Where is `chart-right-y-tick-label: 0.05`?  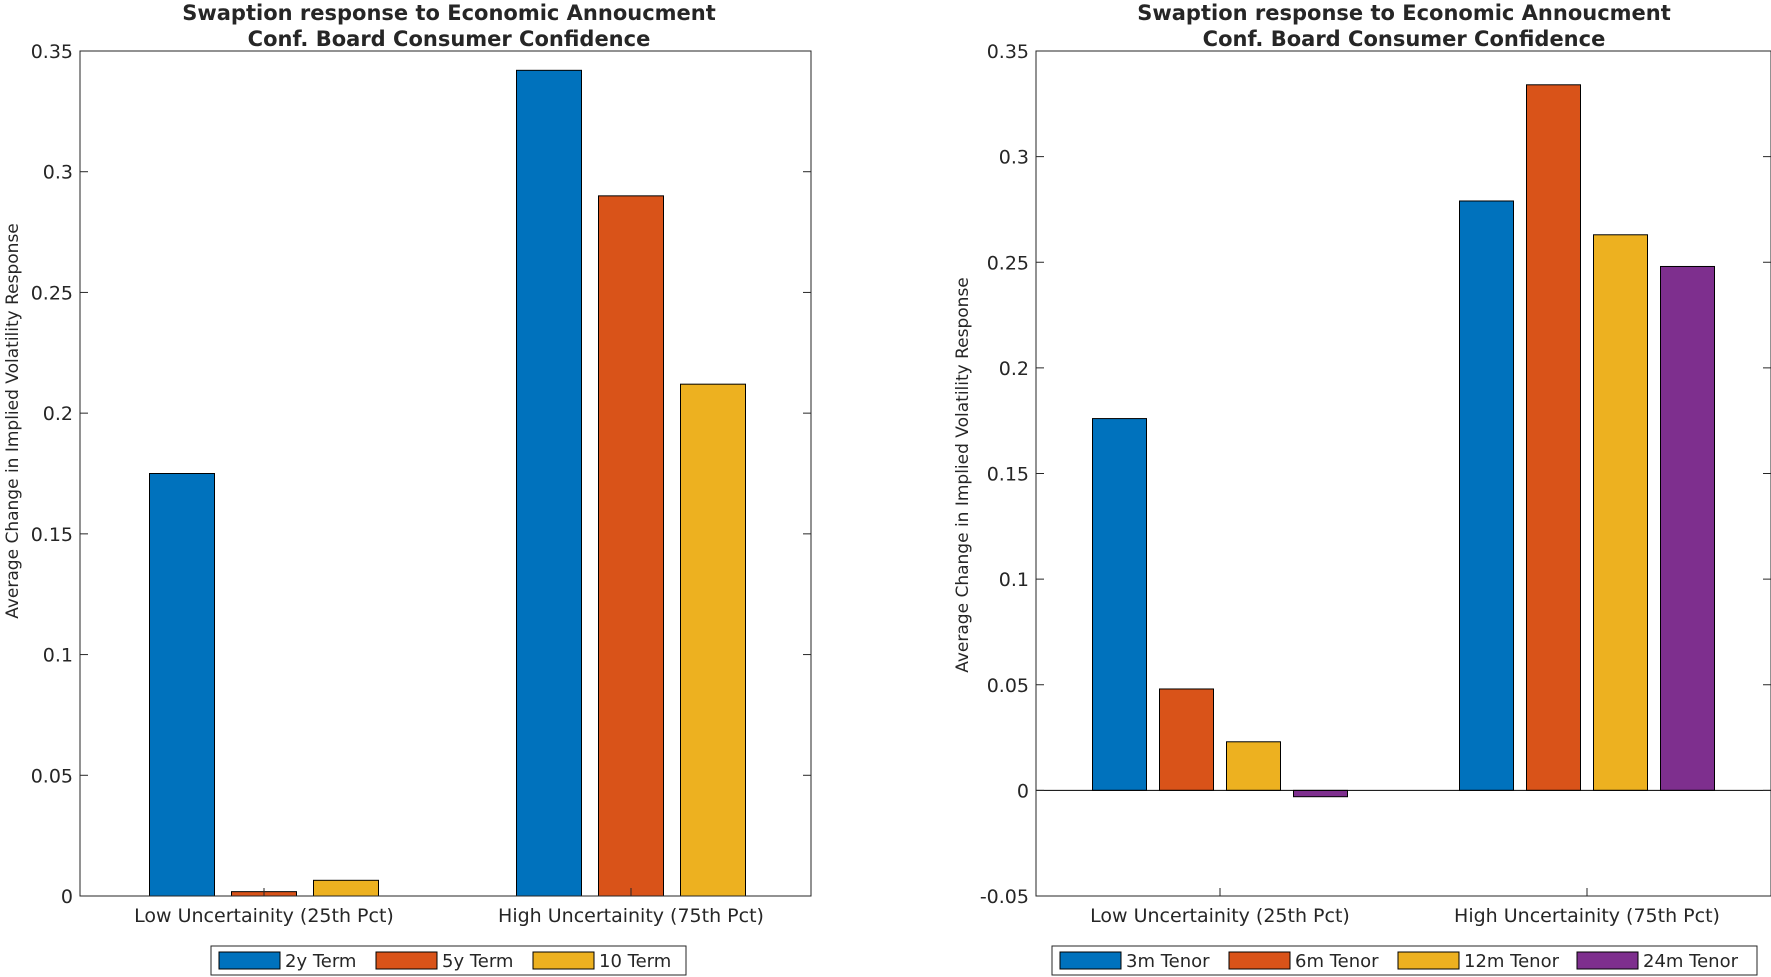
chart-right-y-tick-label: 0.05 is located at coordinates (1008, 686).